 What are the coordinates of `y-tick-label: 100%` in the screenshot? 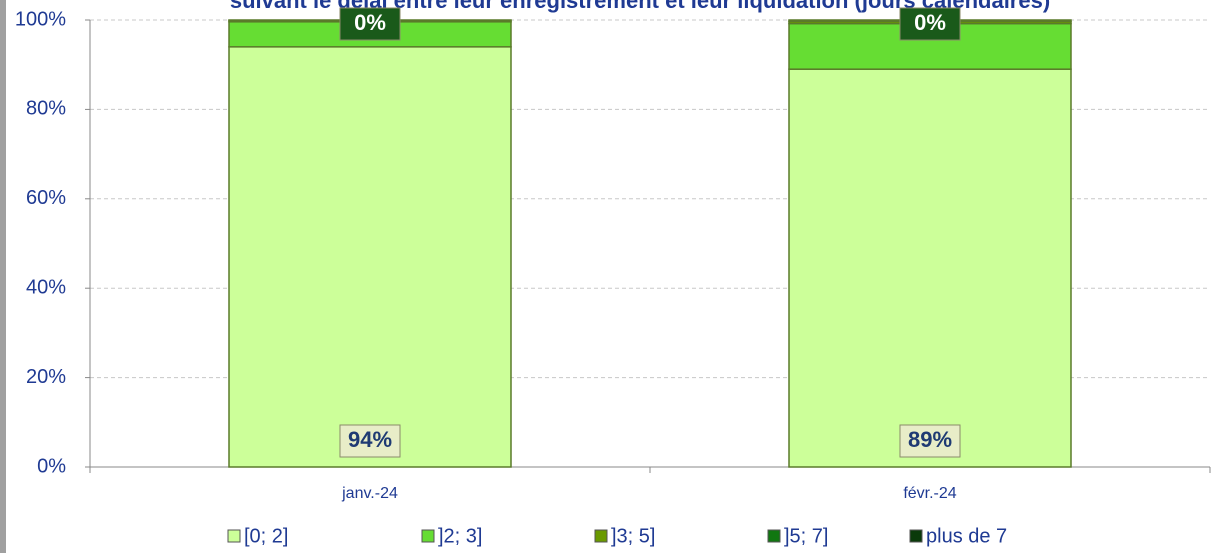 It's located at (40, 19).